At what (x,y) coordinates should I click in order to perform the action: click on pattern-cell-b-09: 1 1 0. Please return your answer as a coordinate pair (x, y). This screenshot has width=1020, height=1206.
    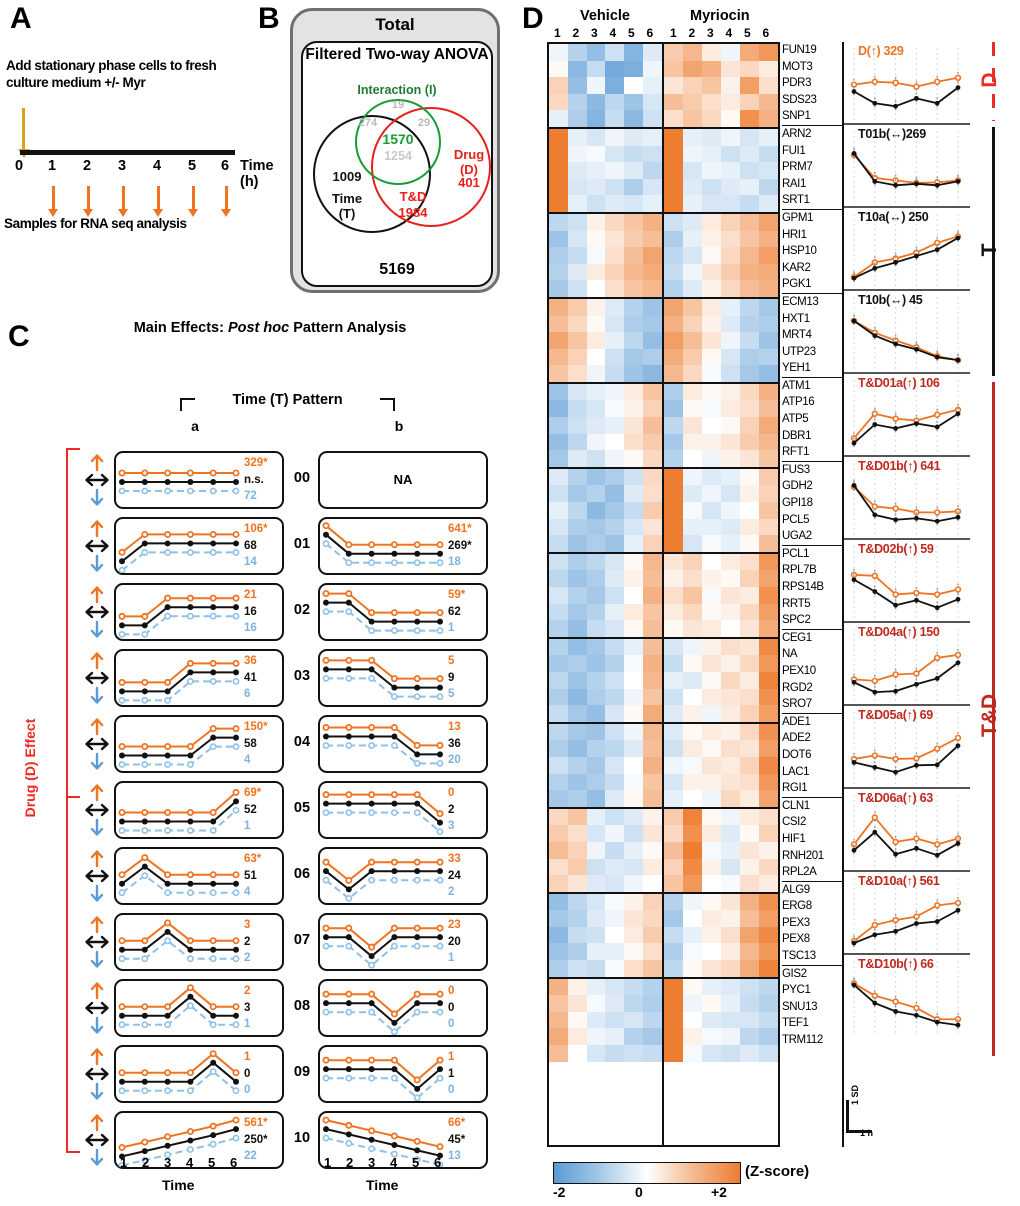
    Looking at the image, I should click on (403, 1074).